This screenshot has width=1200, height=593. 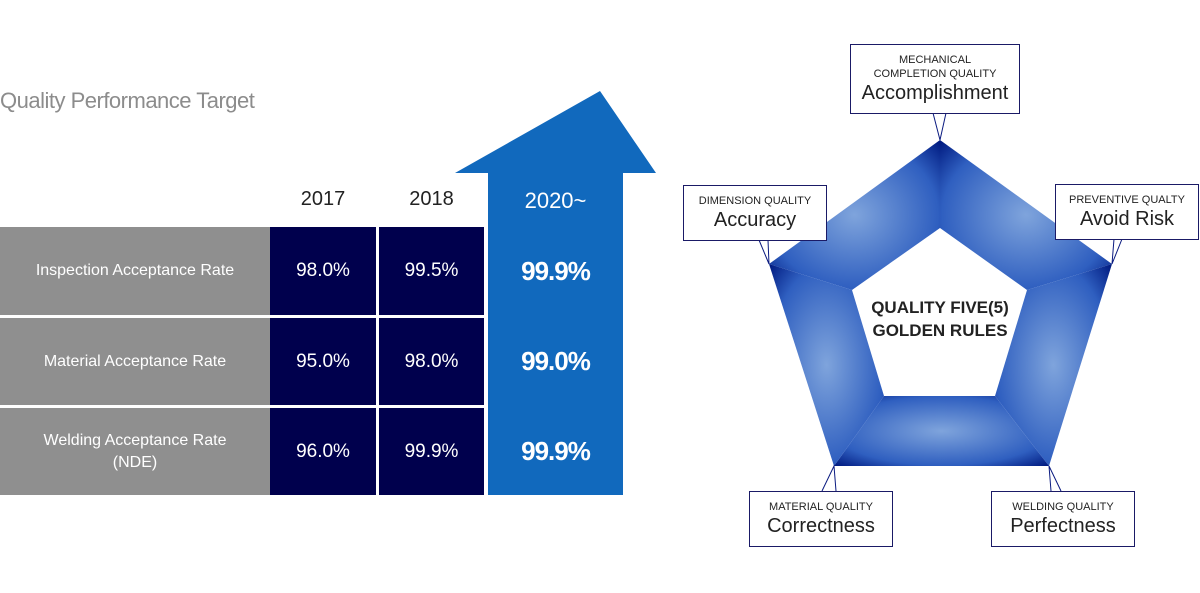 I want to click on pentagon-face-right, so click(x=1053, y=365).